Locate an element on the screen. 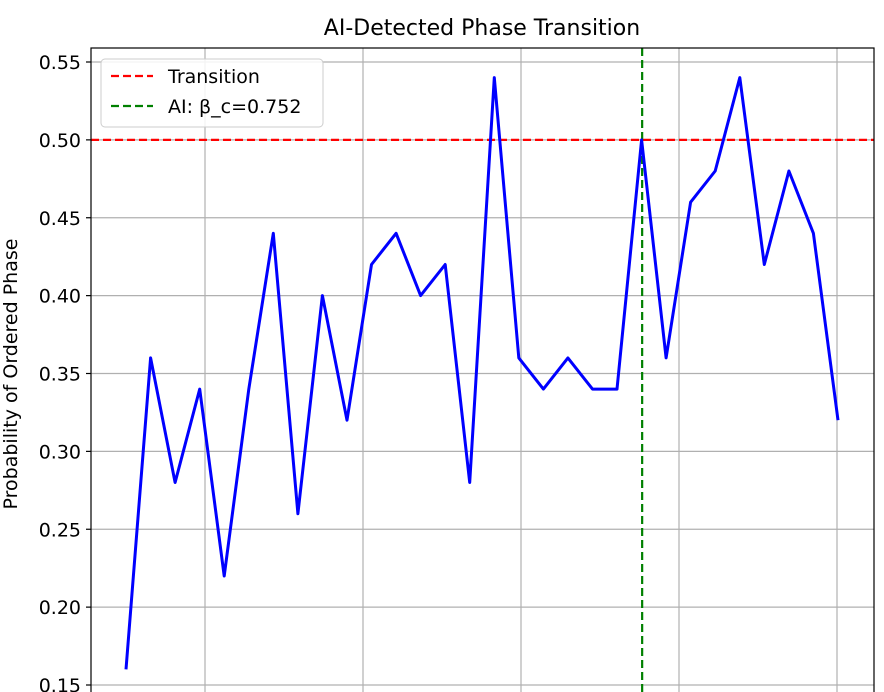 This screenshot has height=692, width=884. legend-box is located at coordinates (212, 93).